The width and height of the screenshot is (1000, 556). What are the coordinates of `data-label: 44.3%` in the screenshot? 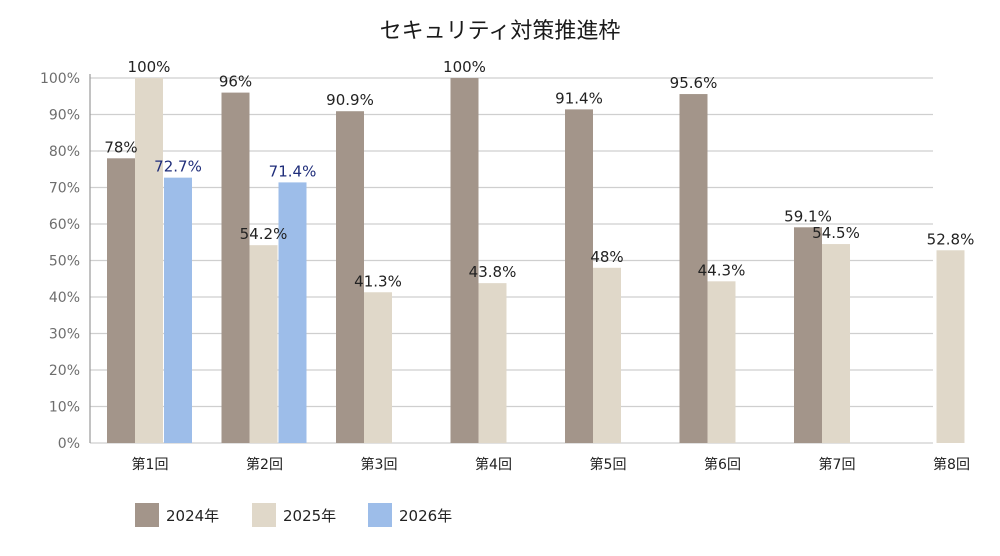 It's located at (722, 270).